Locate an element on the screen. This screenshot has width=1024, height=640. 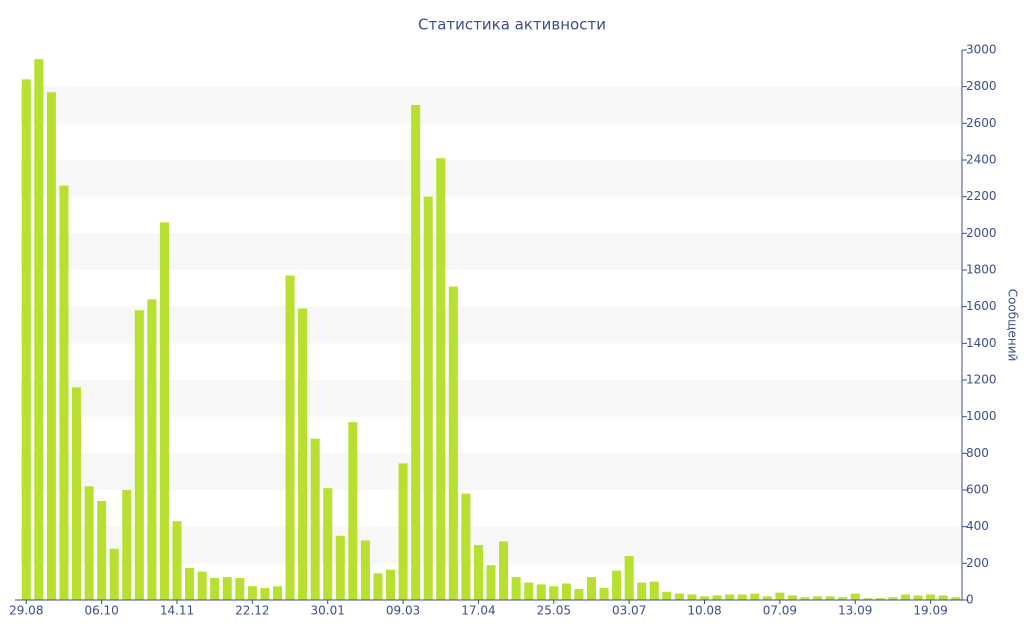
x-tick-label: 30.01 is located at coordinates (328, 611).